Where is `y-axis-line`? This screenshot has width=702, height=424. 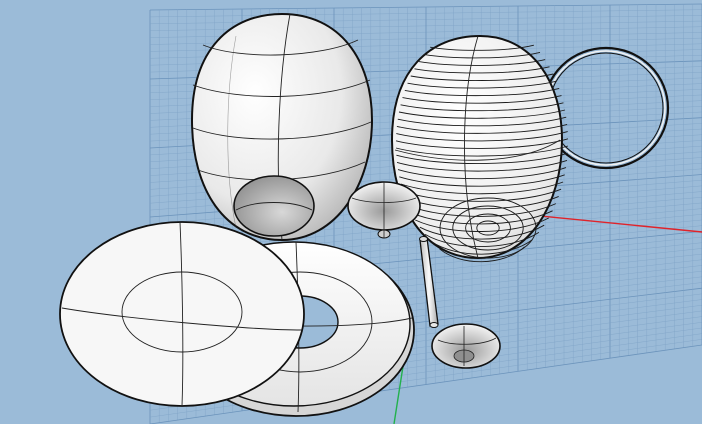 y-axis-line is located at coordinates (399, 391).